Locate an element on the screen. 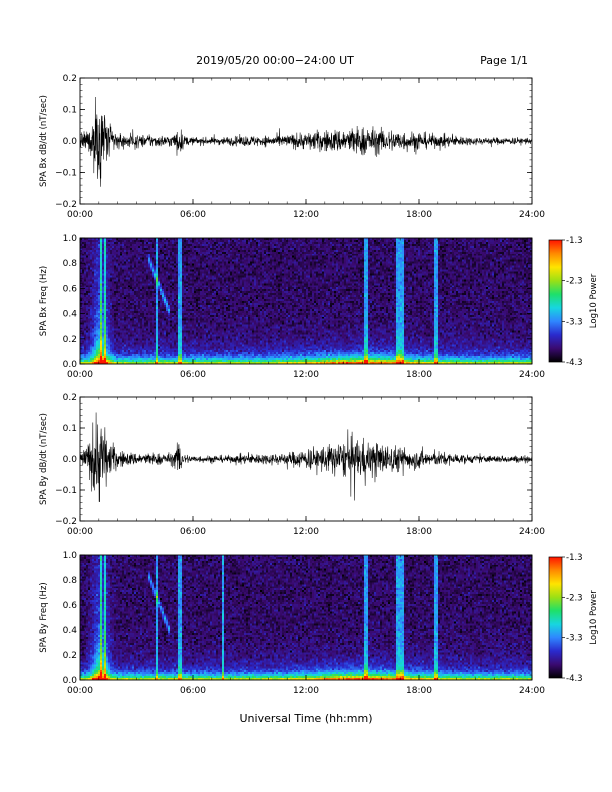  x-axis-title: Universal Time (hh:mm) is located at coordinates (306, 718).